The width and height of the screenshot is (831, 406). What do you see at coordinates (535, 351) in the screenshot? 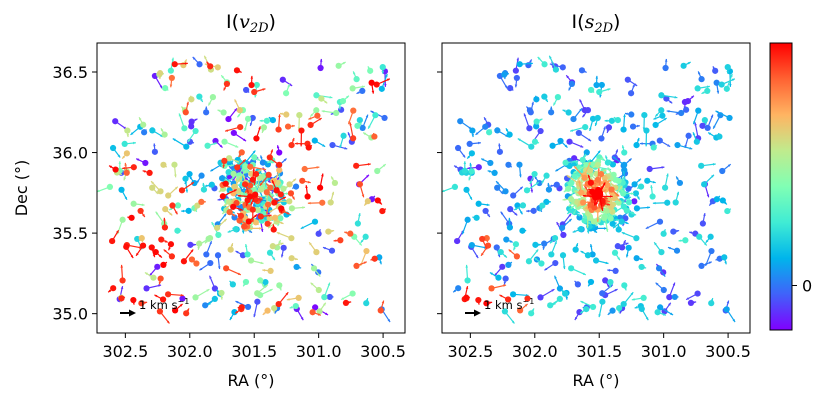
I see `x-tick-label-right: 302.0` at bounding box center [535, 351].